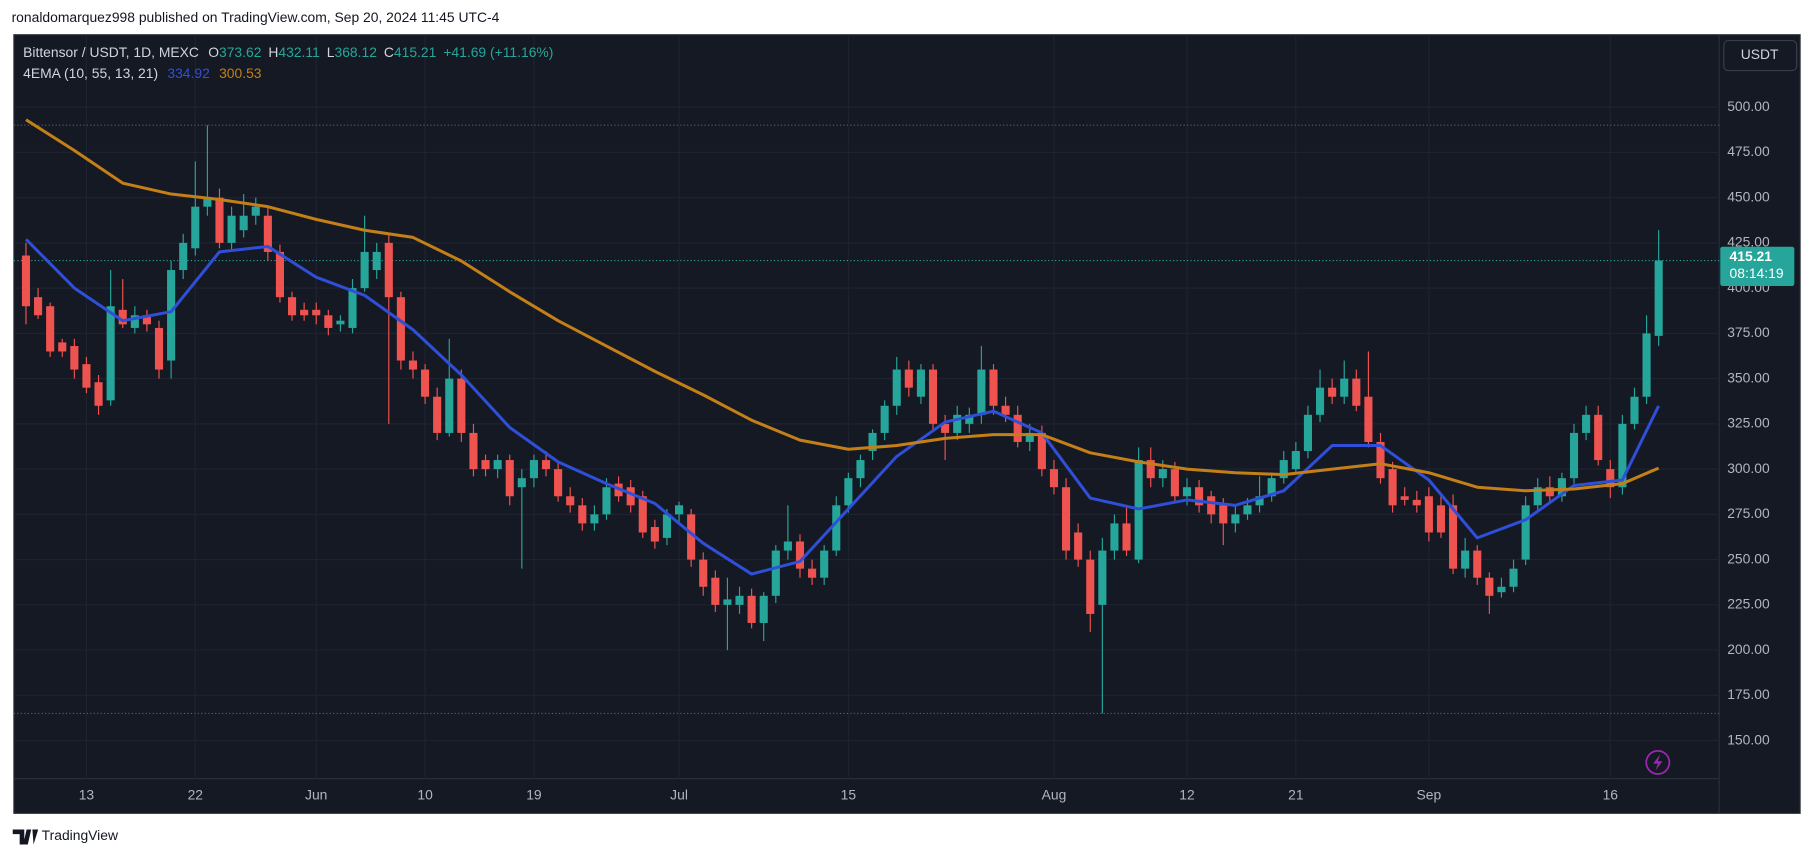 This screenshot has height=858, width=1814. I want to click on price-tag-value: 415.21, so click(1751, 256).